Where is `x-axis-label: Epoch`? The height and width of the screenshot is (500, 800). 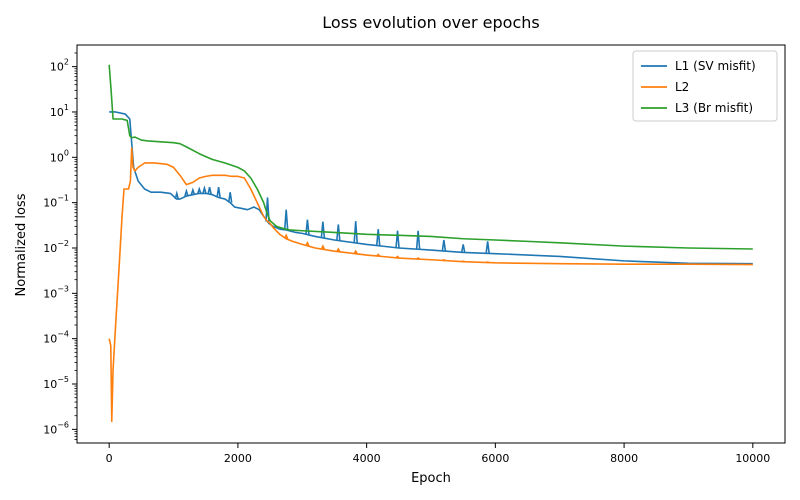
x-axis-label: Epoch is located at coordinates (431, 478).